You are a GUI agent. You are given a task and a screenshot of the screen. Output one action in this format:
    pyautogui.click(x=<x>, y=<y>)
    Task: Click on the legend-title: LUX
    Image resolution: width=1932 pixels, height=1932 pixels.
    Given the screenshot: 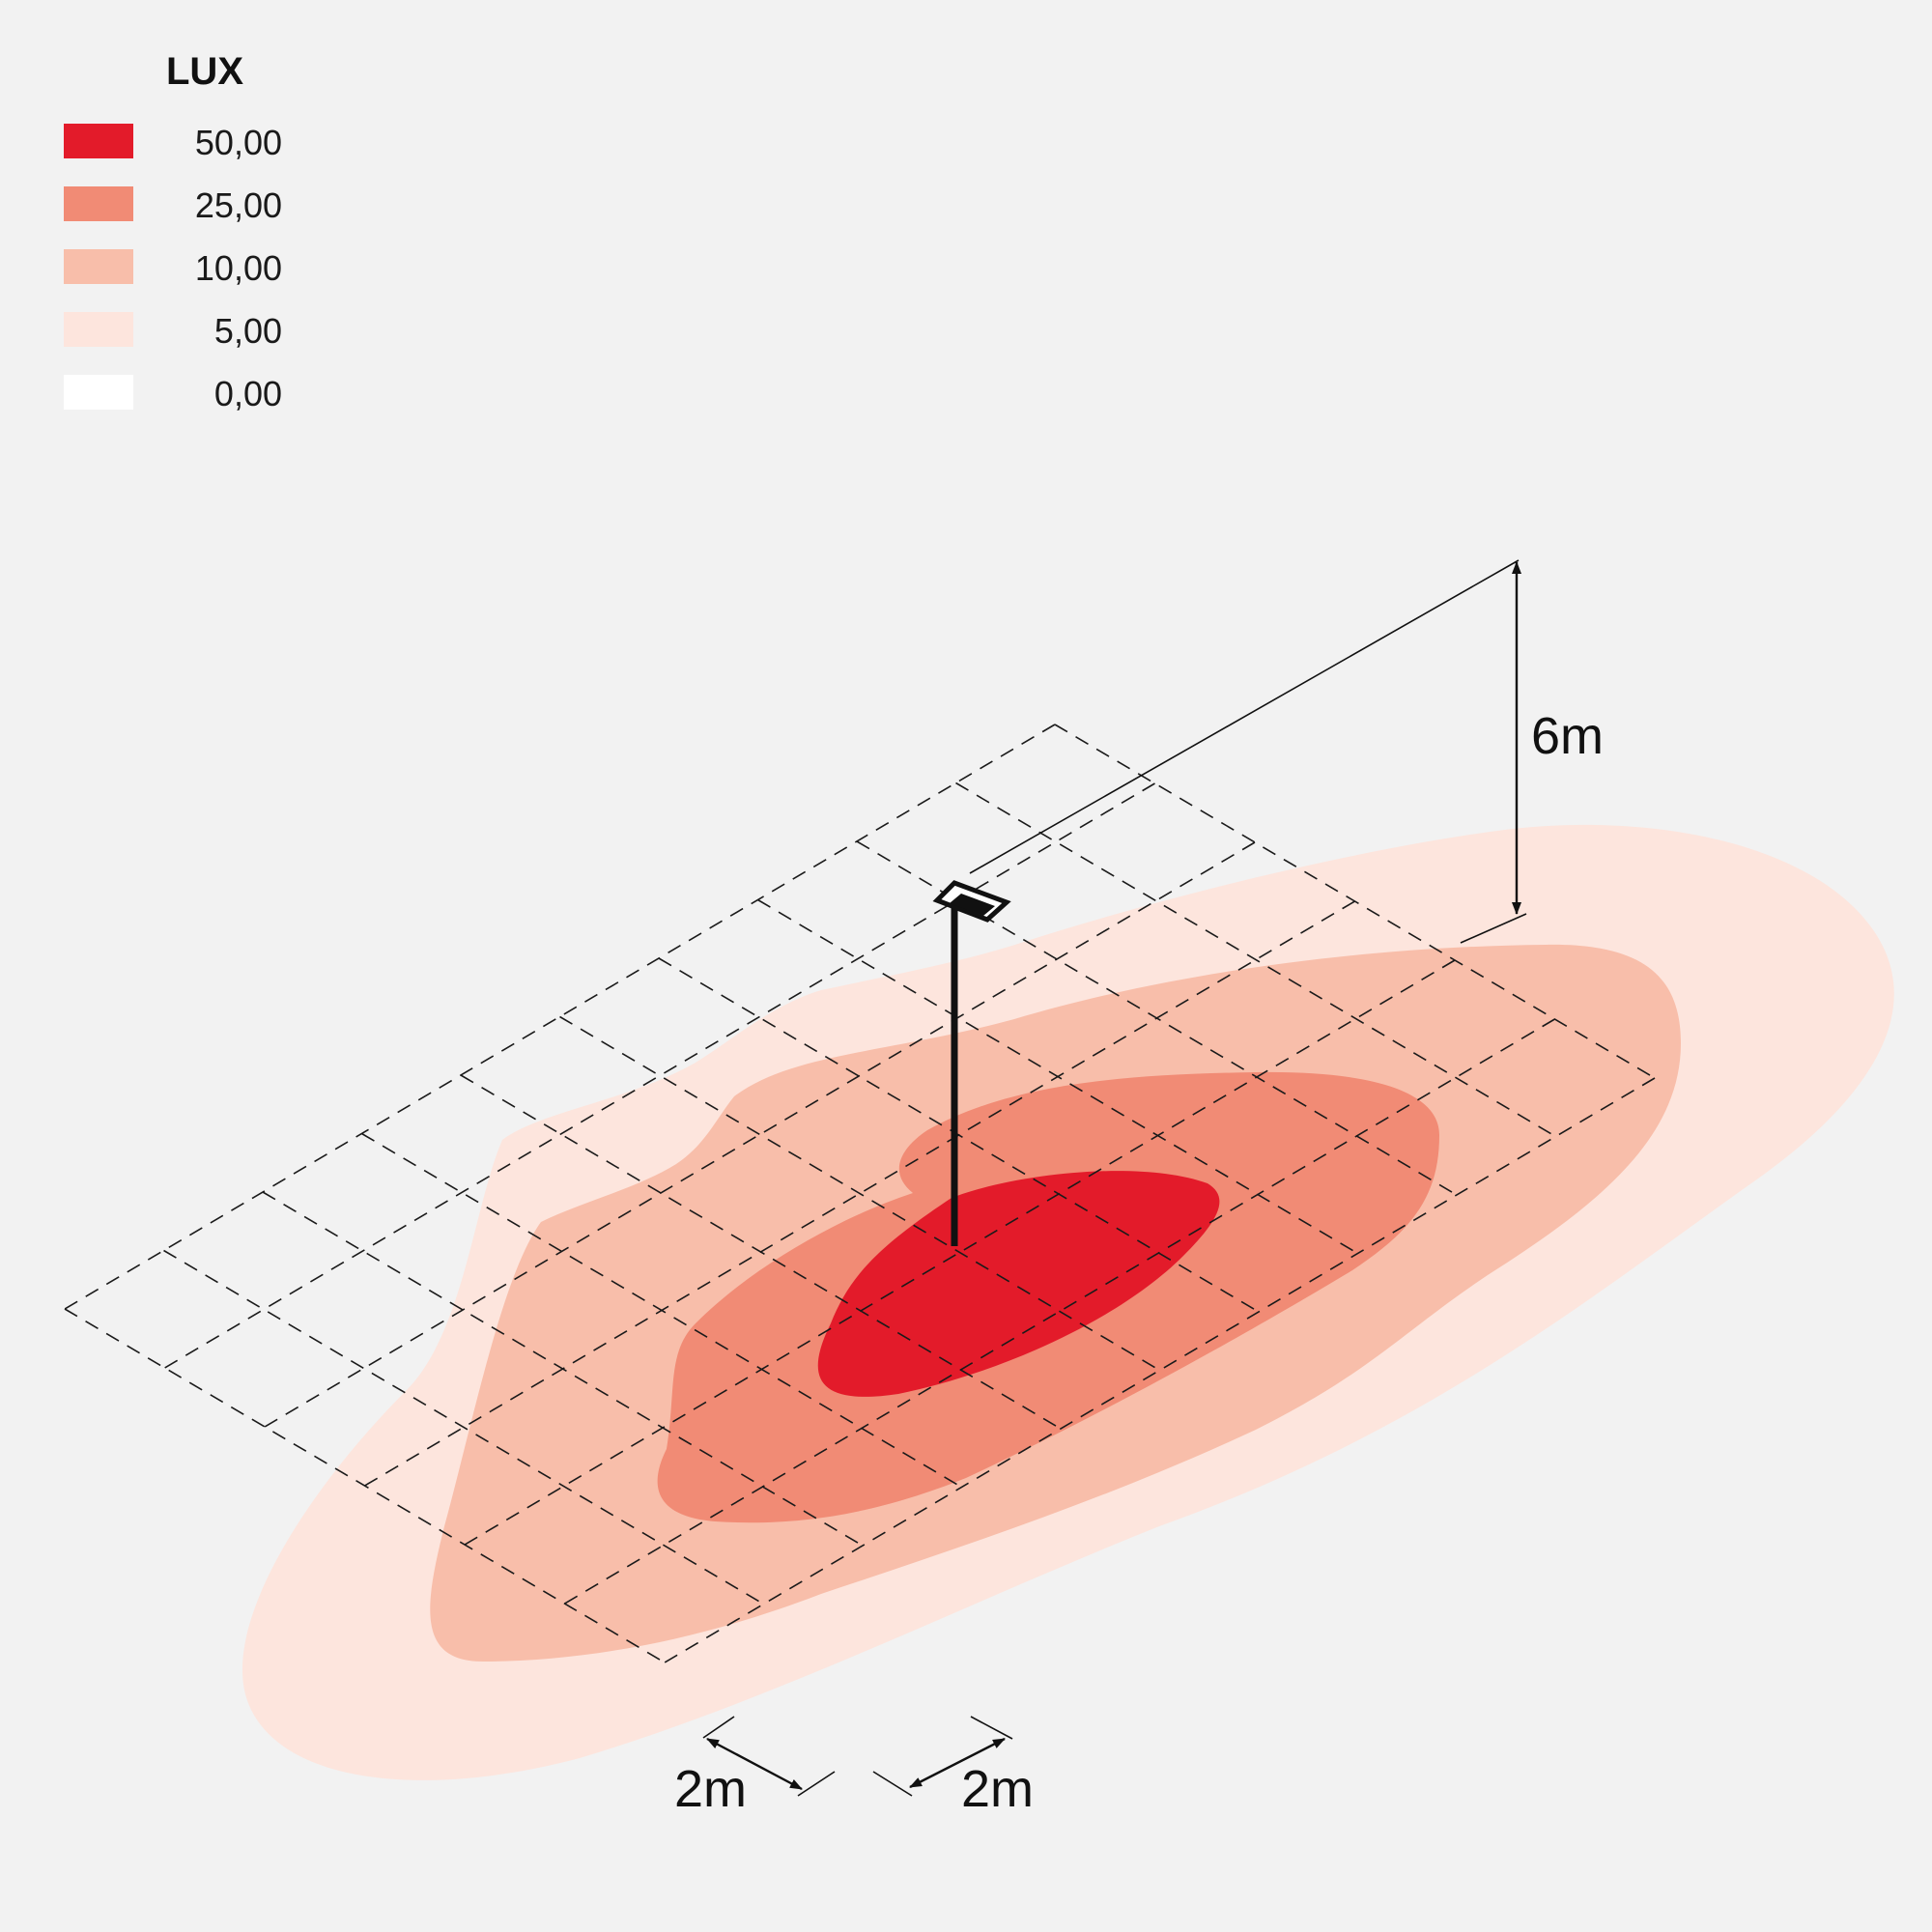 What is the action you would take?
    pyautogui.click(x=204, y=71)
    